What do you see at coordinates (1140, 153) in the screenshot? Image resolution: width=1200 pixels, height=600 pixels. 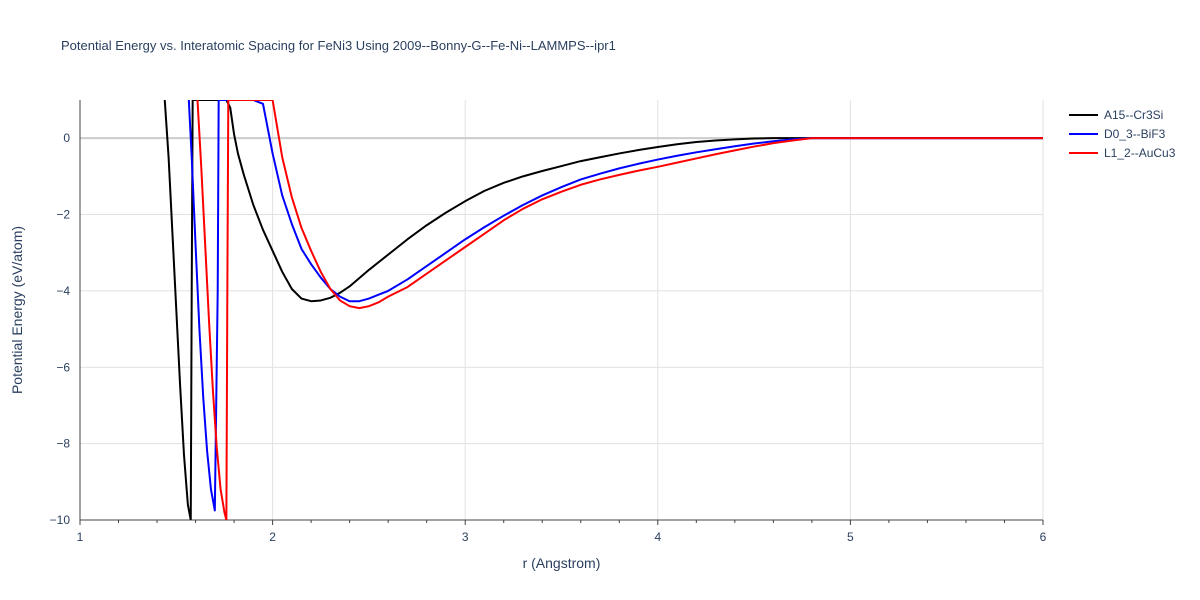 I see `legend-label: L1_2--AuCu3` at bounding box center [1140, 153].